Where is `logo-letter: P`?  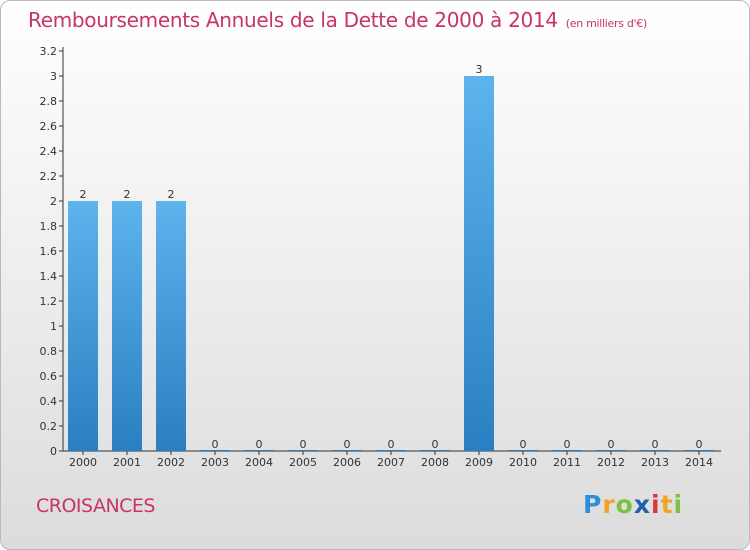 logo-letter: P is located at coordinates (593, 504).